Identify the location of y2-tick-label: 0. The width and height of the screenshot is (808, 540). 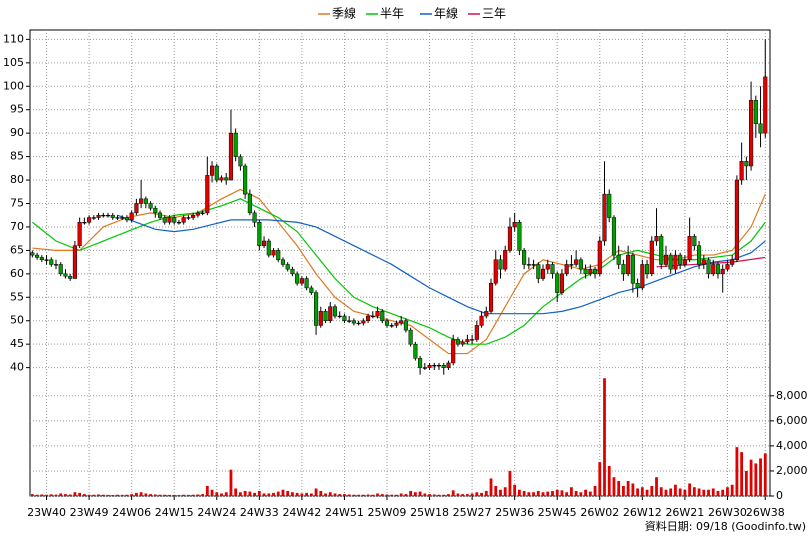
(779, 495).